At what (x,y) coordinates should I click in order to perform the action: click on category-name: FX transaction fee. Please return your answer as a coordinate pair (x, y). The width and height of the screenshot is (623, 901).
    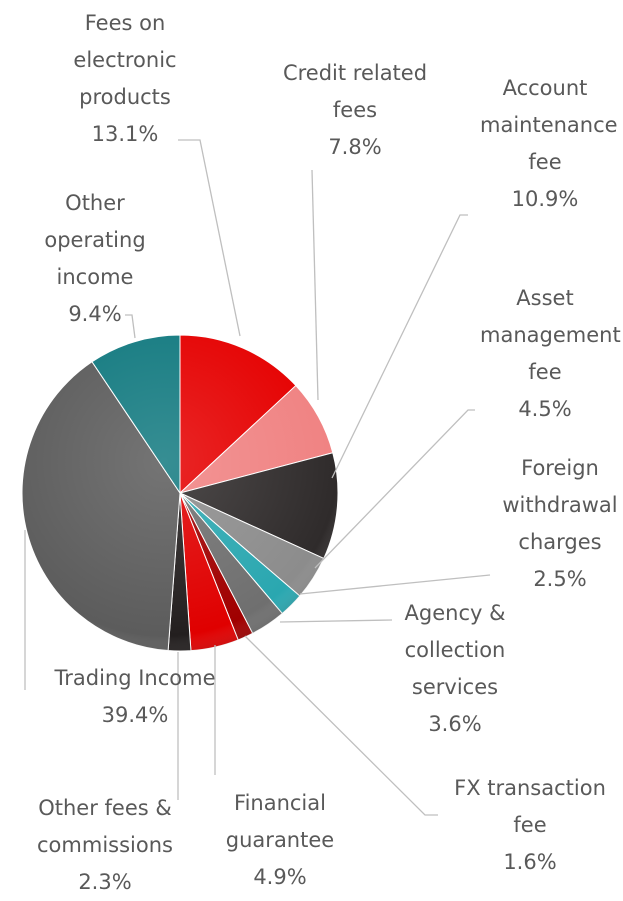
    Looking at the image, I should click on (530, 806).